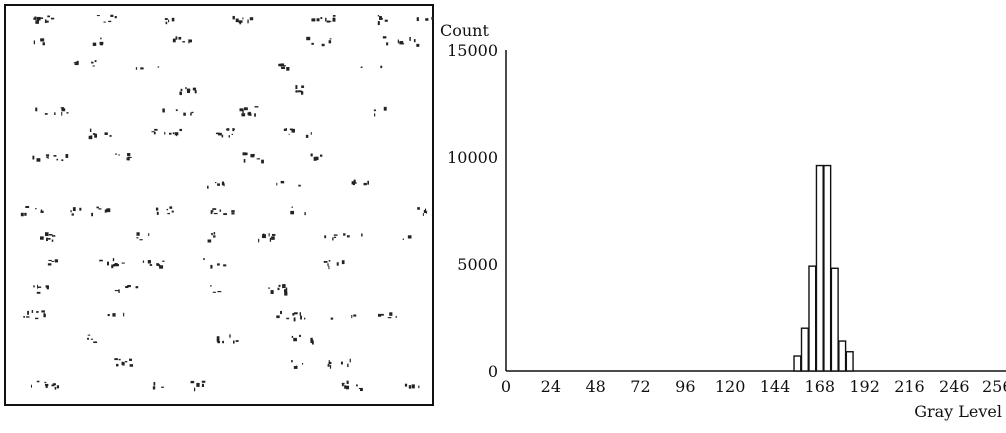 This screenshot has width=1006, height=433. What do you see at coordinates (506, 386) in the screenshot?
I see `x-tick-label: 0` at bounding box center [506, 386].